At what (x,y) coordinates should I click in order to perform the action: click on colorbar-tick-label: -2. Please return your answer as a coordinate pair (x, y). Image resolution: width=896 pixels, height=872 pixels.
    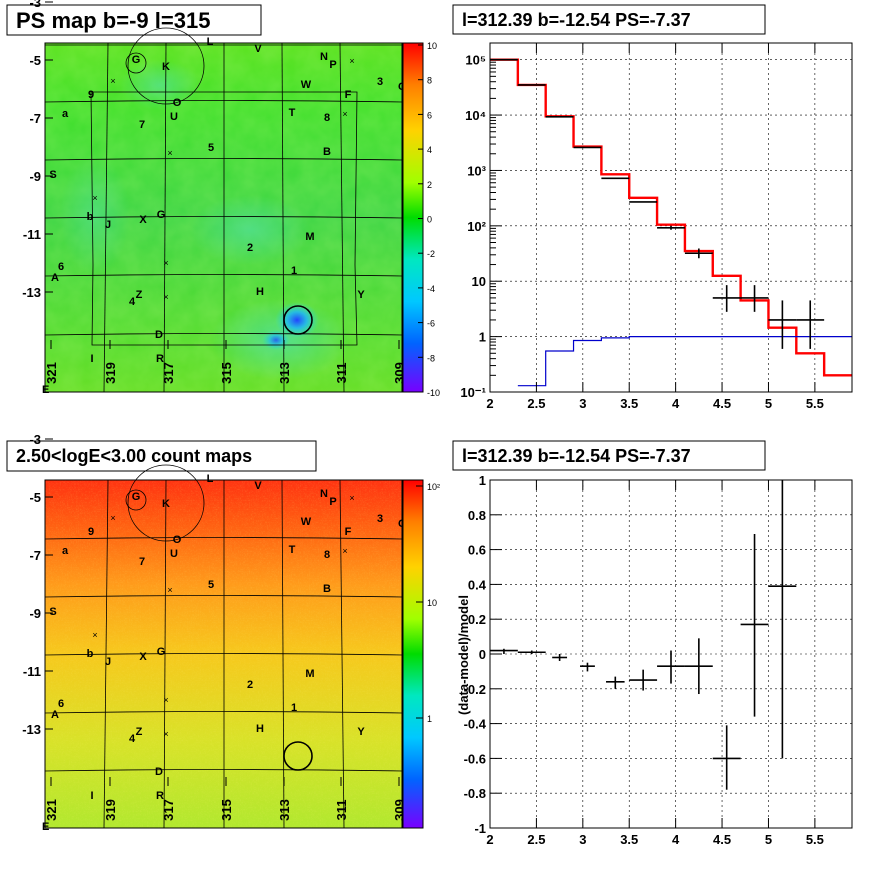
    Looking at the image, I should click on (431, 254).